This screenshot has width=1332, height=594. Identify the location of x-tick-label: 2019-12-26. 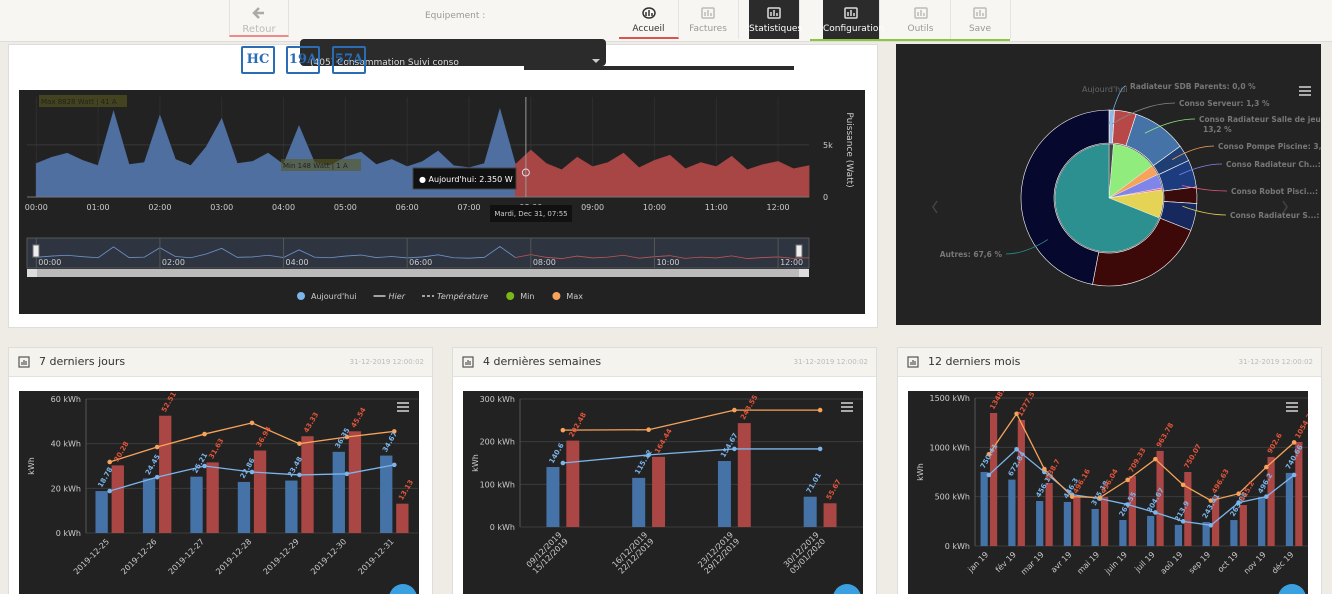
(138, 556).